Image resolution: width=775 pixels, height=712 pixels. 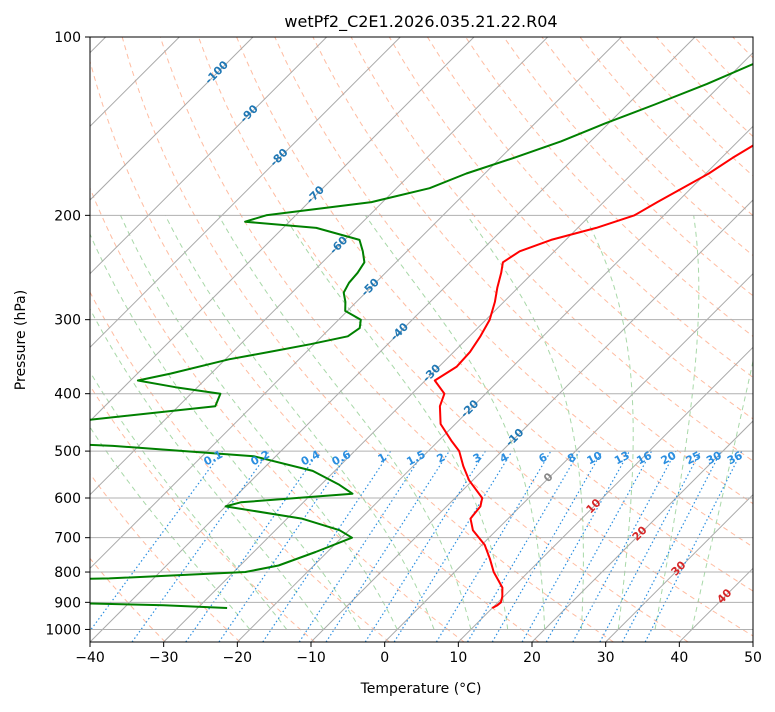 I want to click on x-tick-label: 20, so click(x=532, y=658).